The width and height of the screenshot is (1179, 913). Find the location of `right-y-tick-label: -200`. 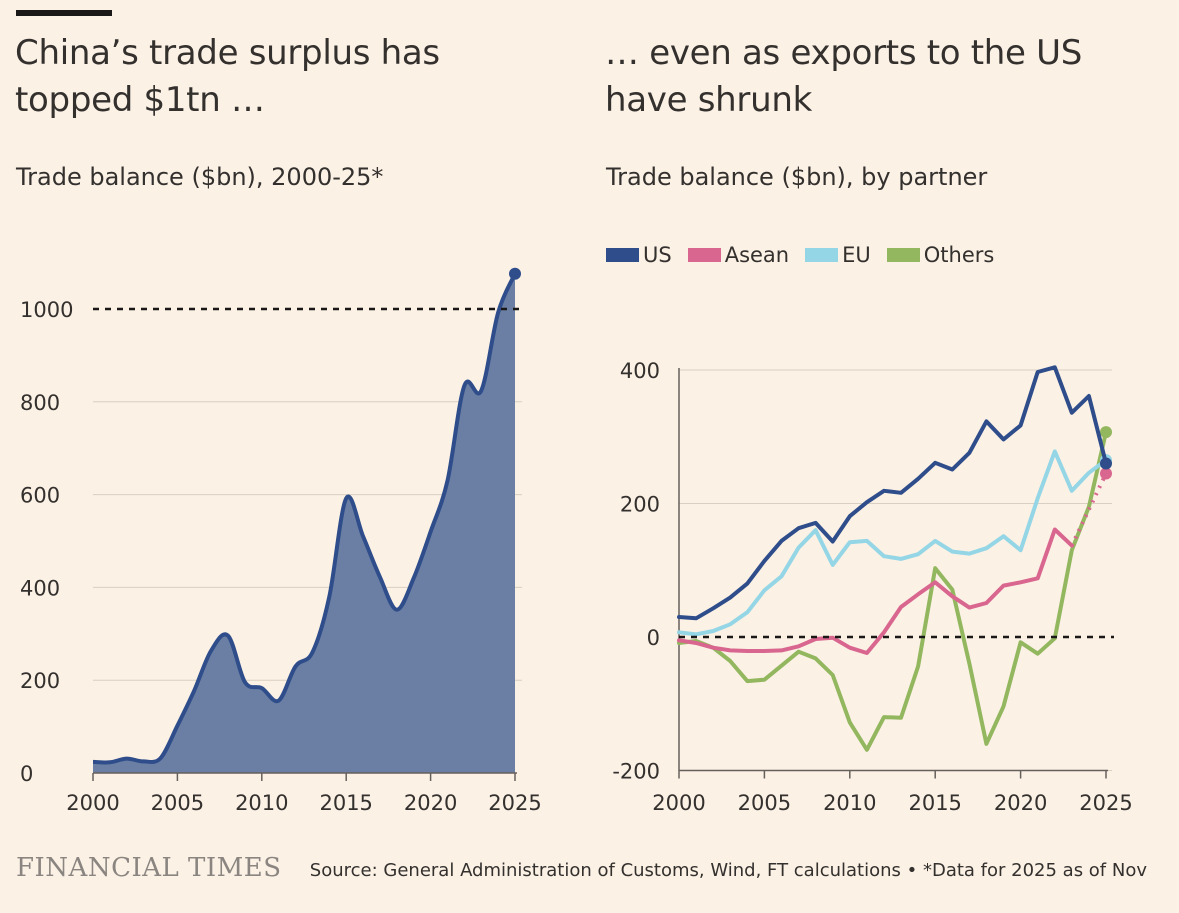

right-y-tick-label: -200 is located at coordinates (636, 772).